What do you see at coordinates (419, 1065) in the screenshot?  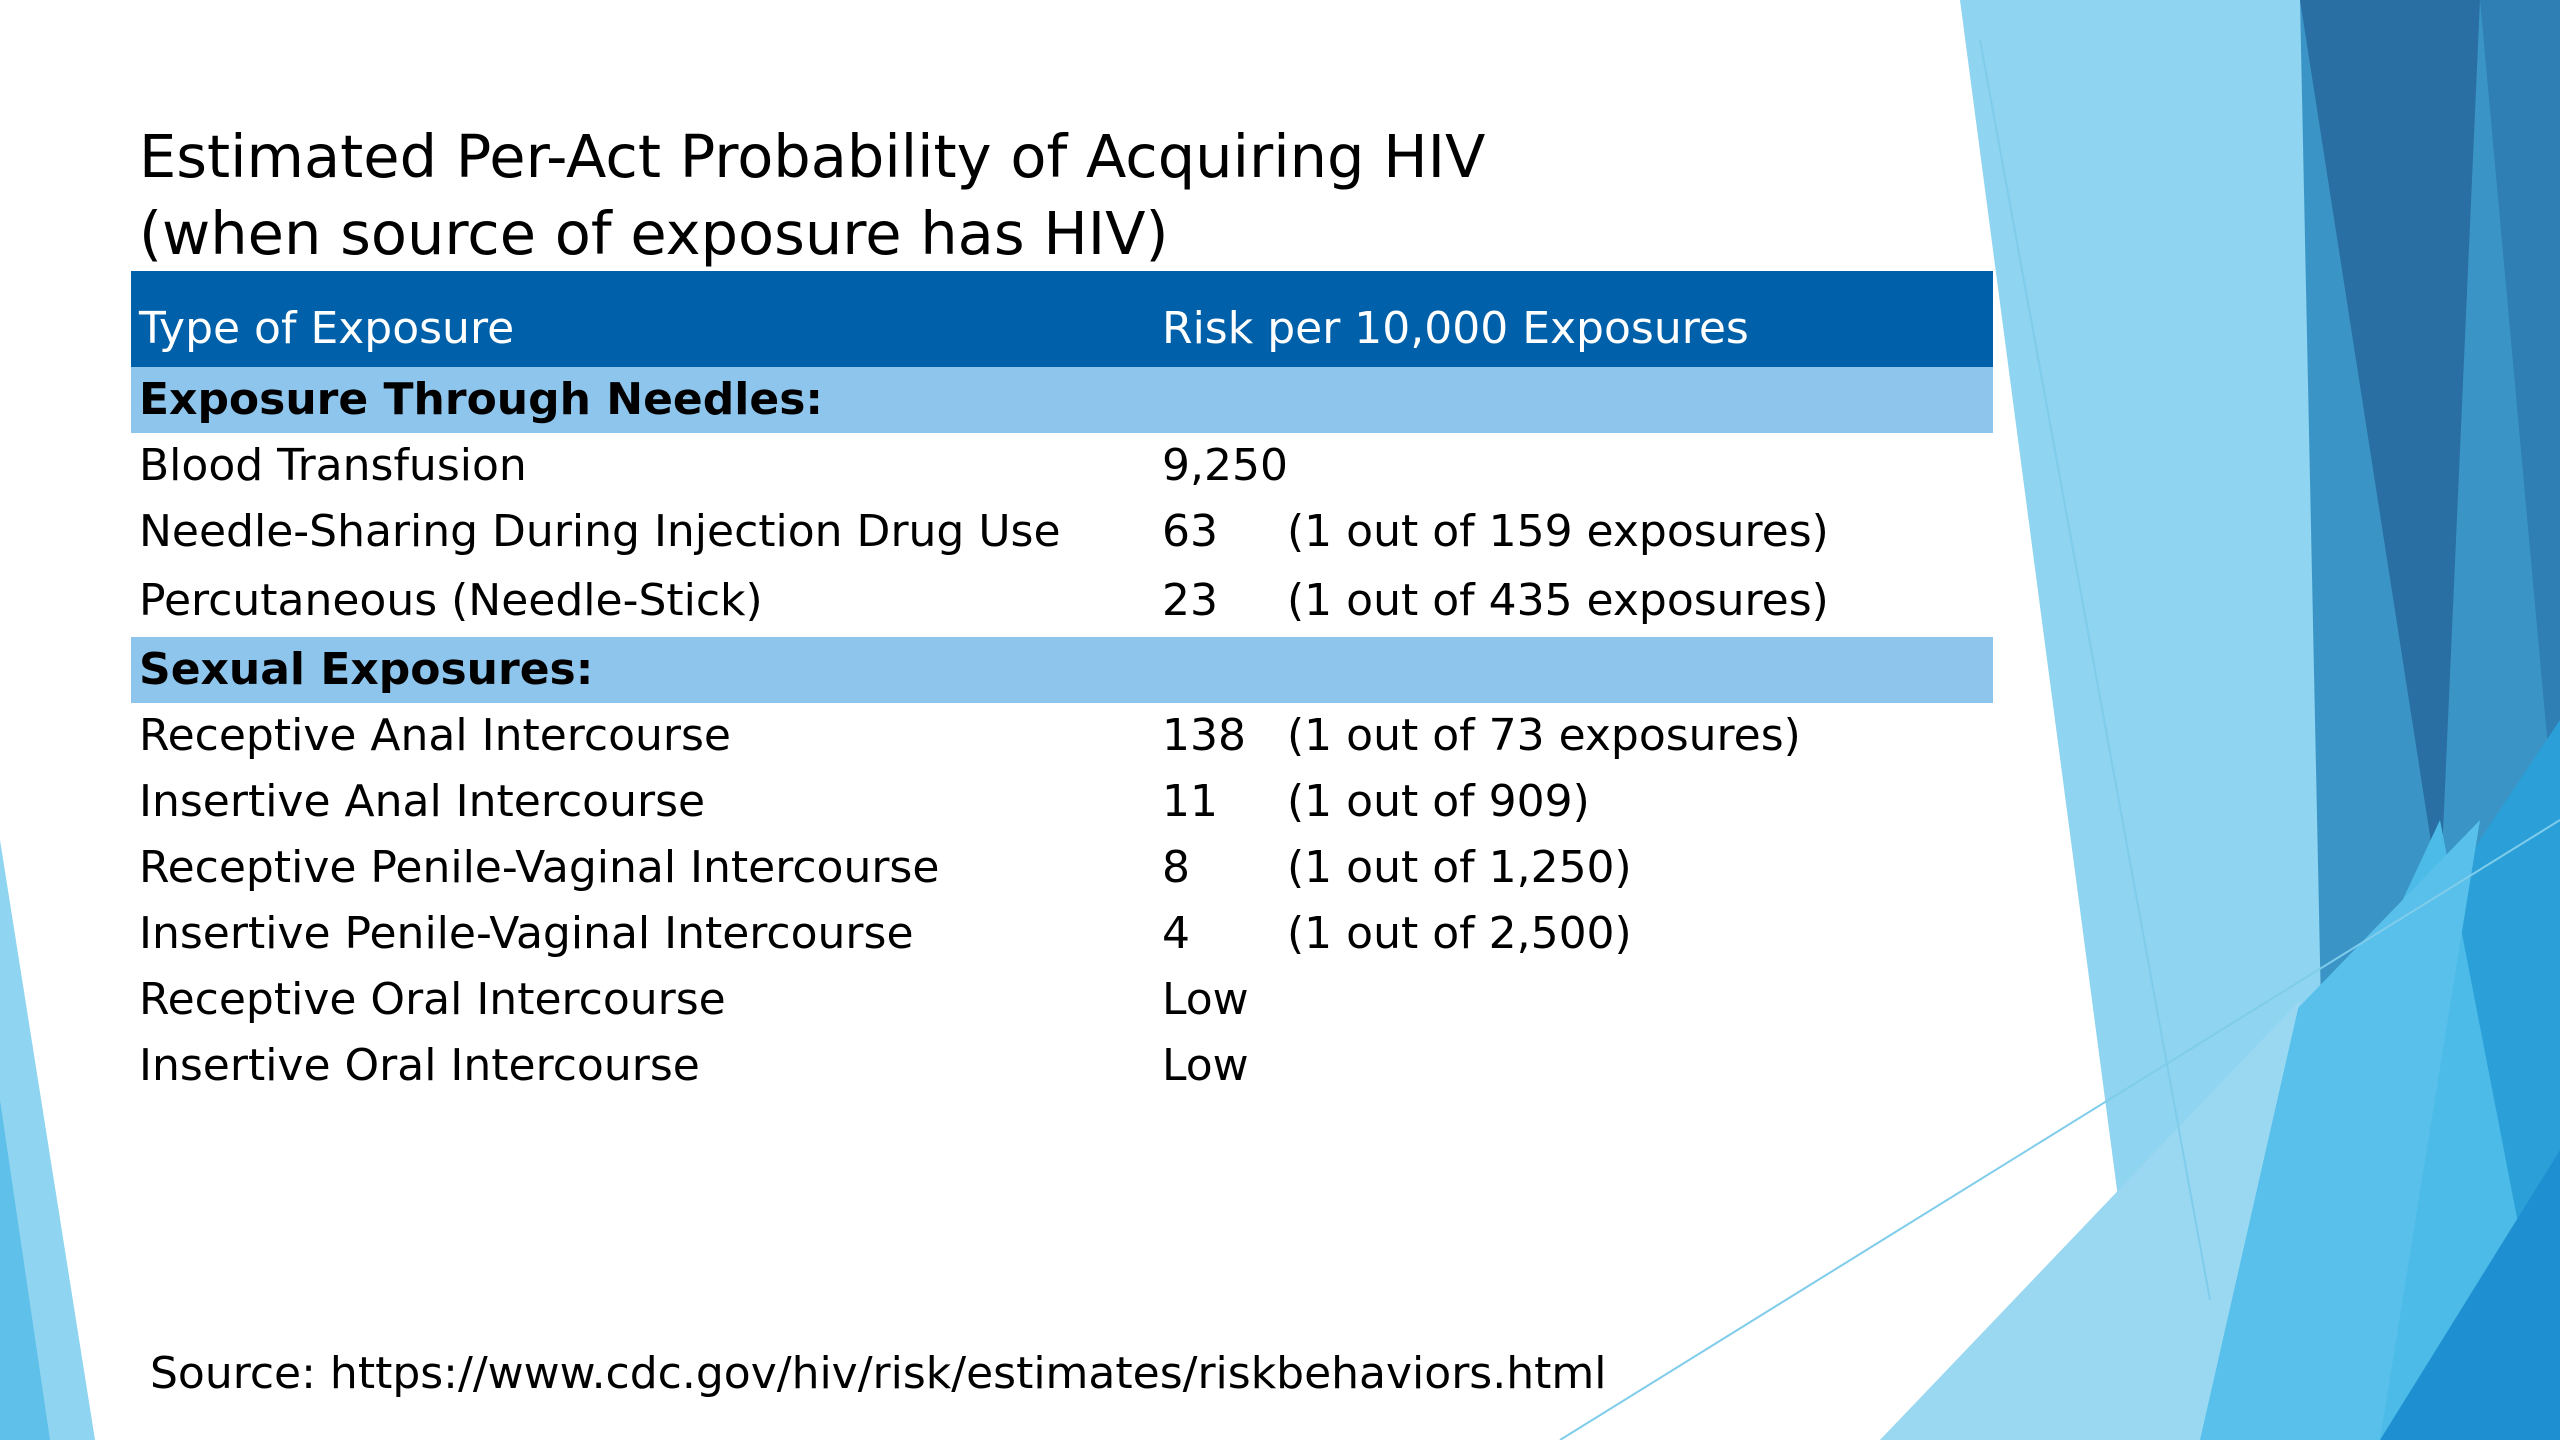 I see `exposure-type: Insertive Oral Intercourse` at bounding box center [419, 1065].